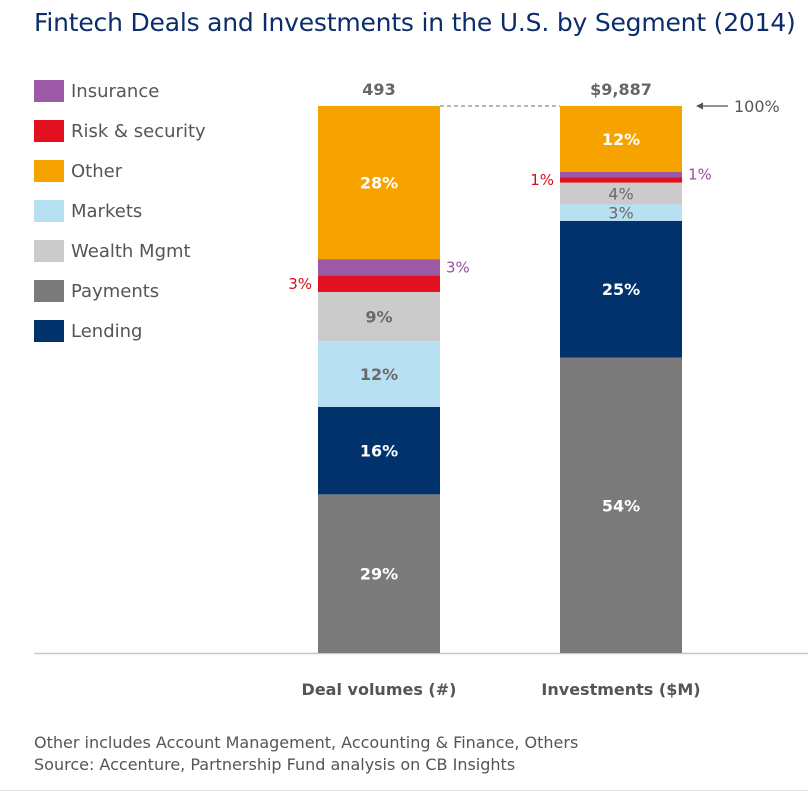 The height and width of the screenshot is (794, 808). I want to click on data-label-wealth-mgmt-deals: 9%, so click(378, 317).